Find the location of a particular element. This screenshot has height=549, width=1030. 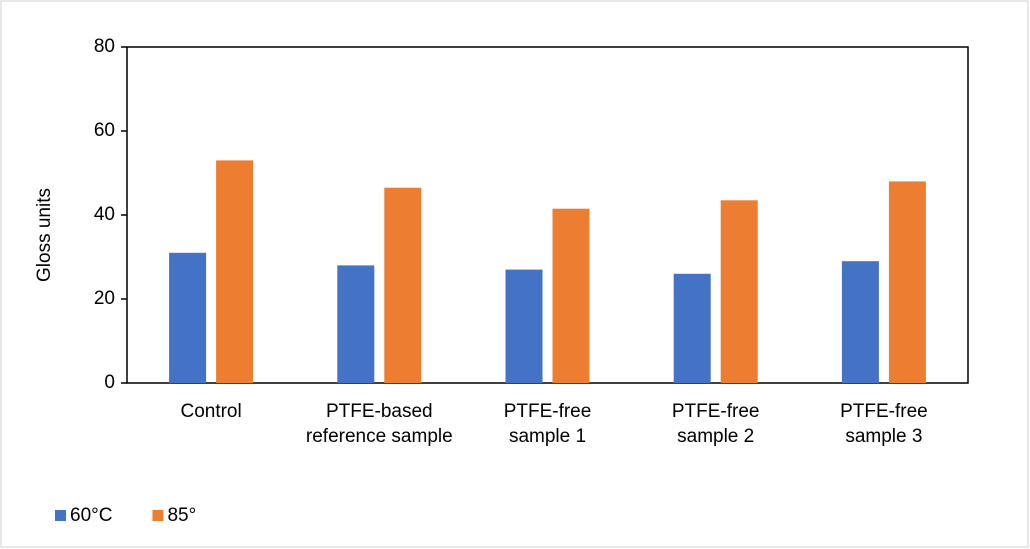

x-tick-label: PTFE-free sample 2 is located at coordinates (715, 424).